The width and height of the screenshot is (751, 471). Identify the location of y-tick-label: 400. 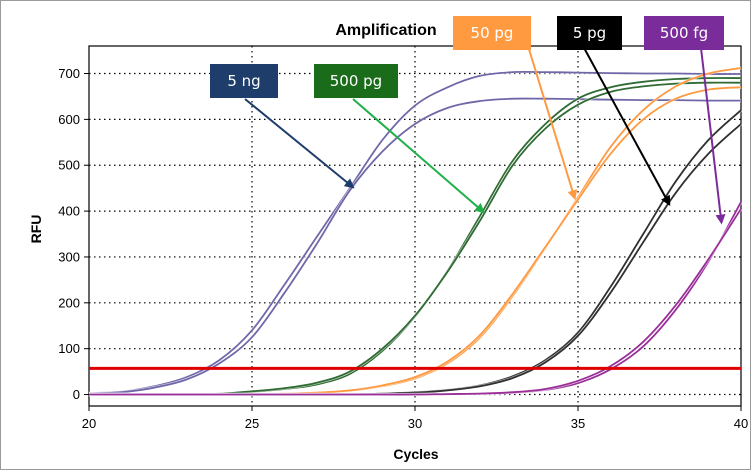
(69, 211).